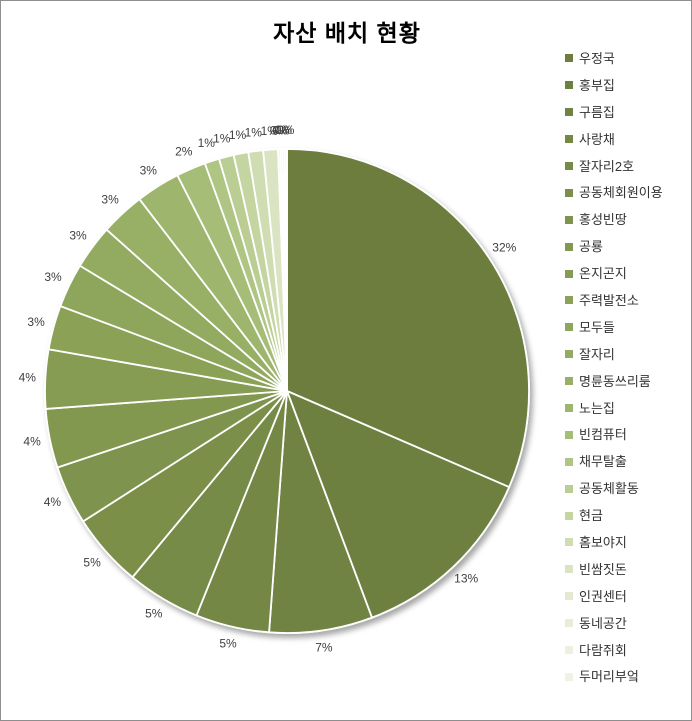 The height and width of the screenshot is (721, 692). I want to click on legend-item: 공동체활동, so click(614, 488).